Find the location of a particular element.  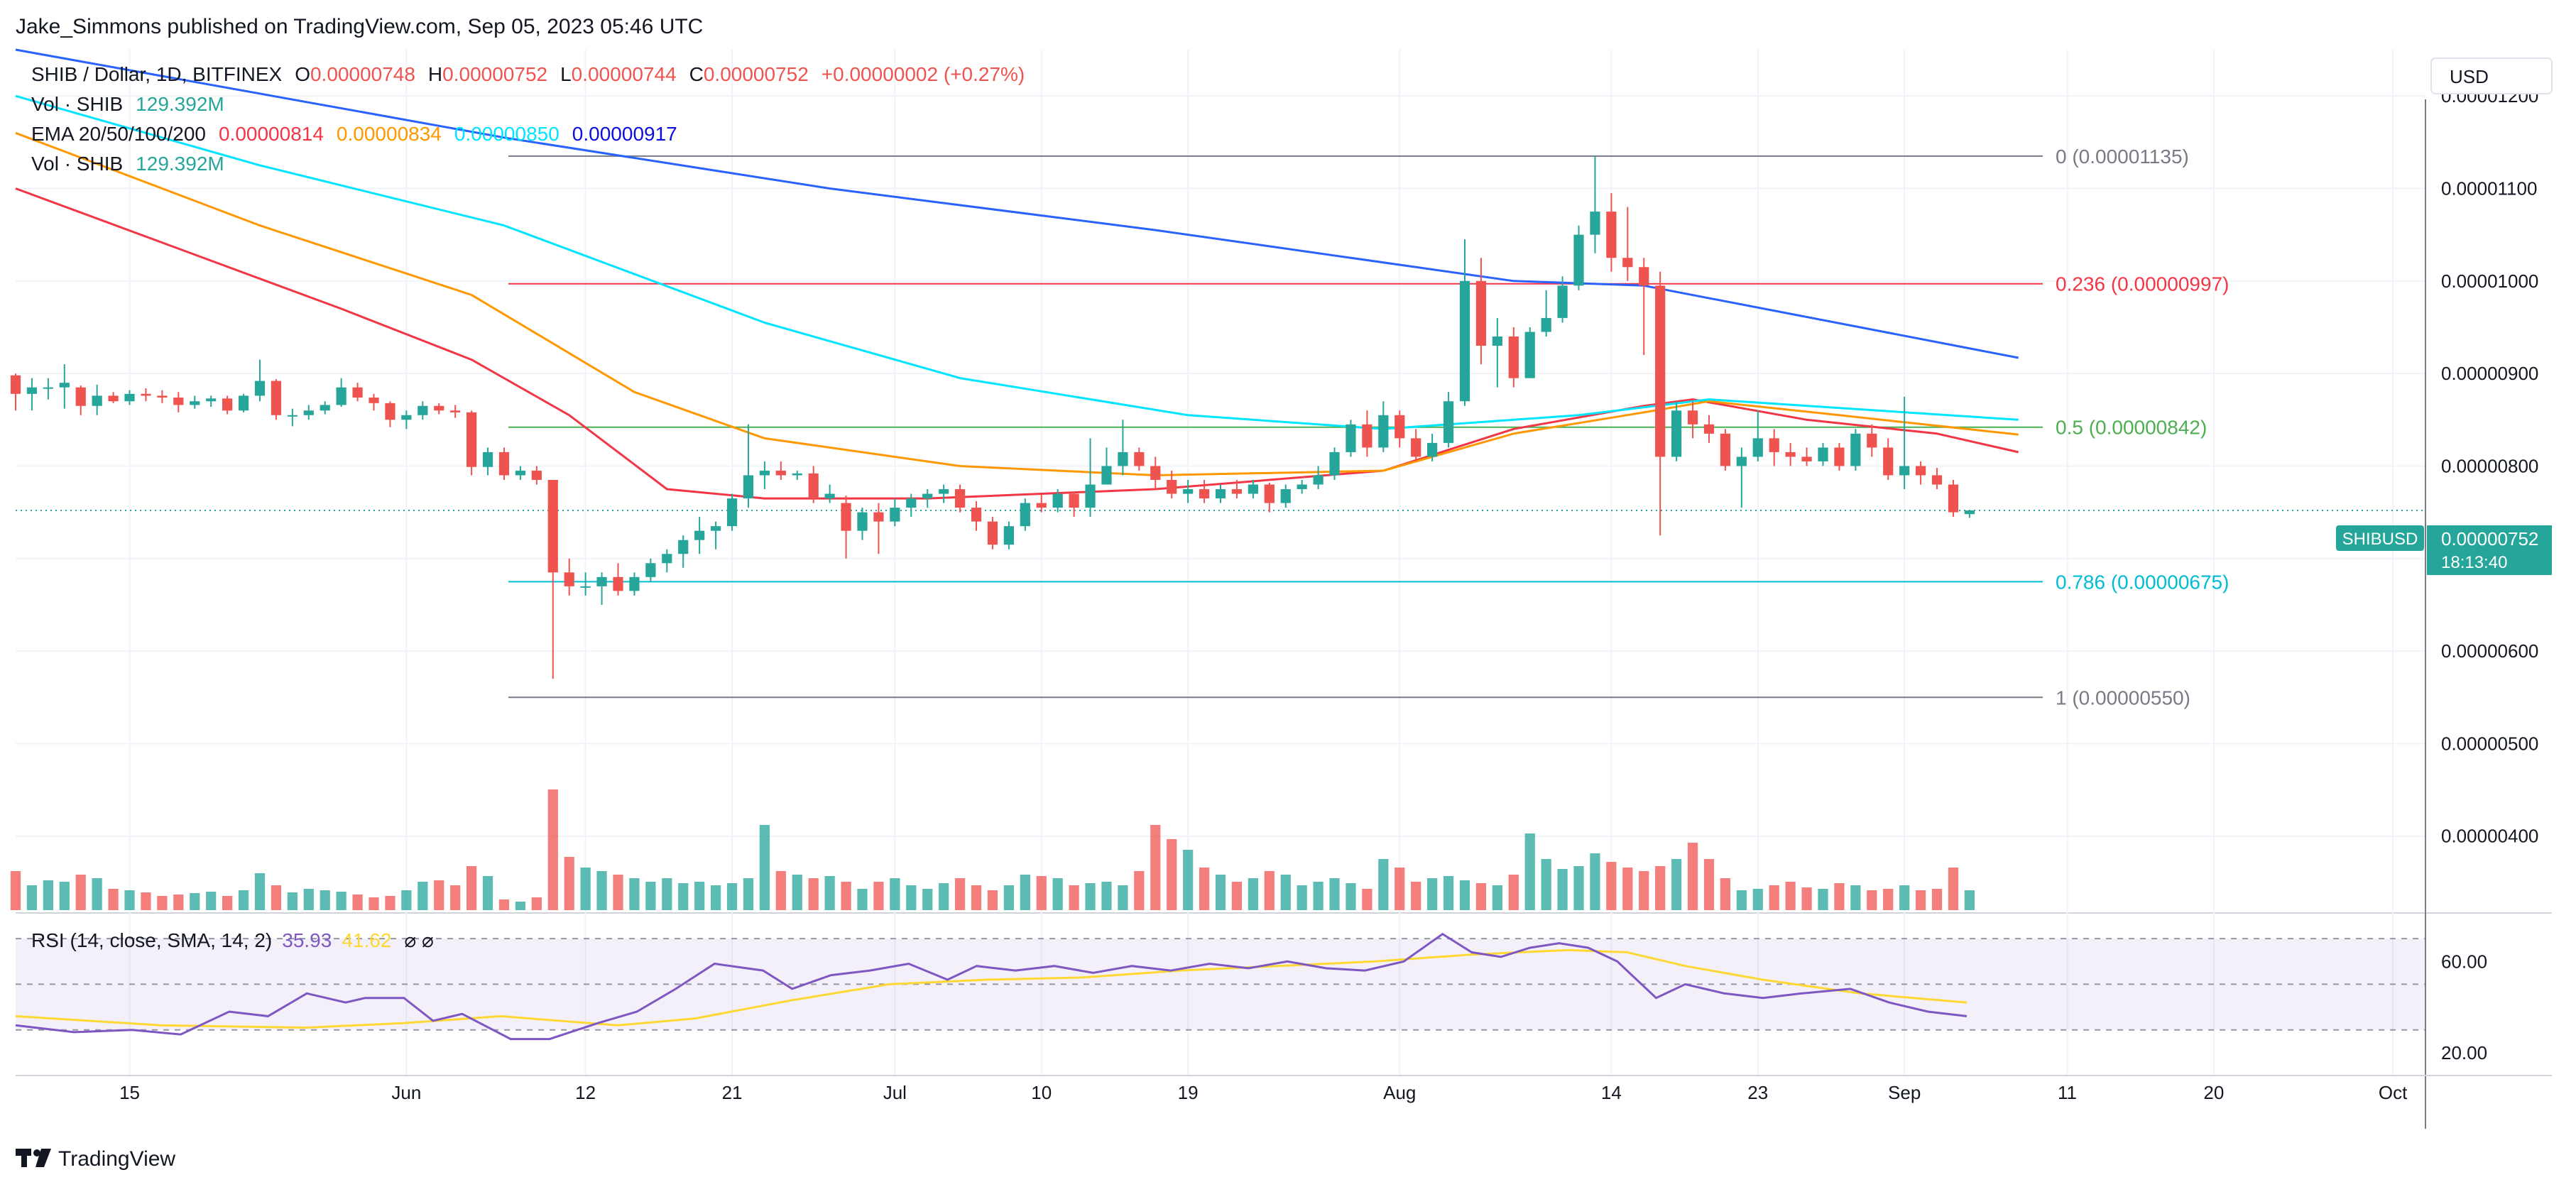

tradingview-logo-text: TradingView is located at coordinates (116, 1159).